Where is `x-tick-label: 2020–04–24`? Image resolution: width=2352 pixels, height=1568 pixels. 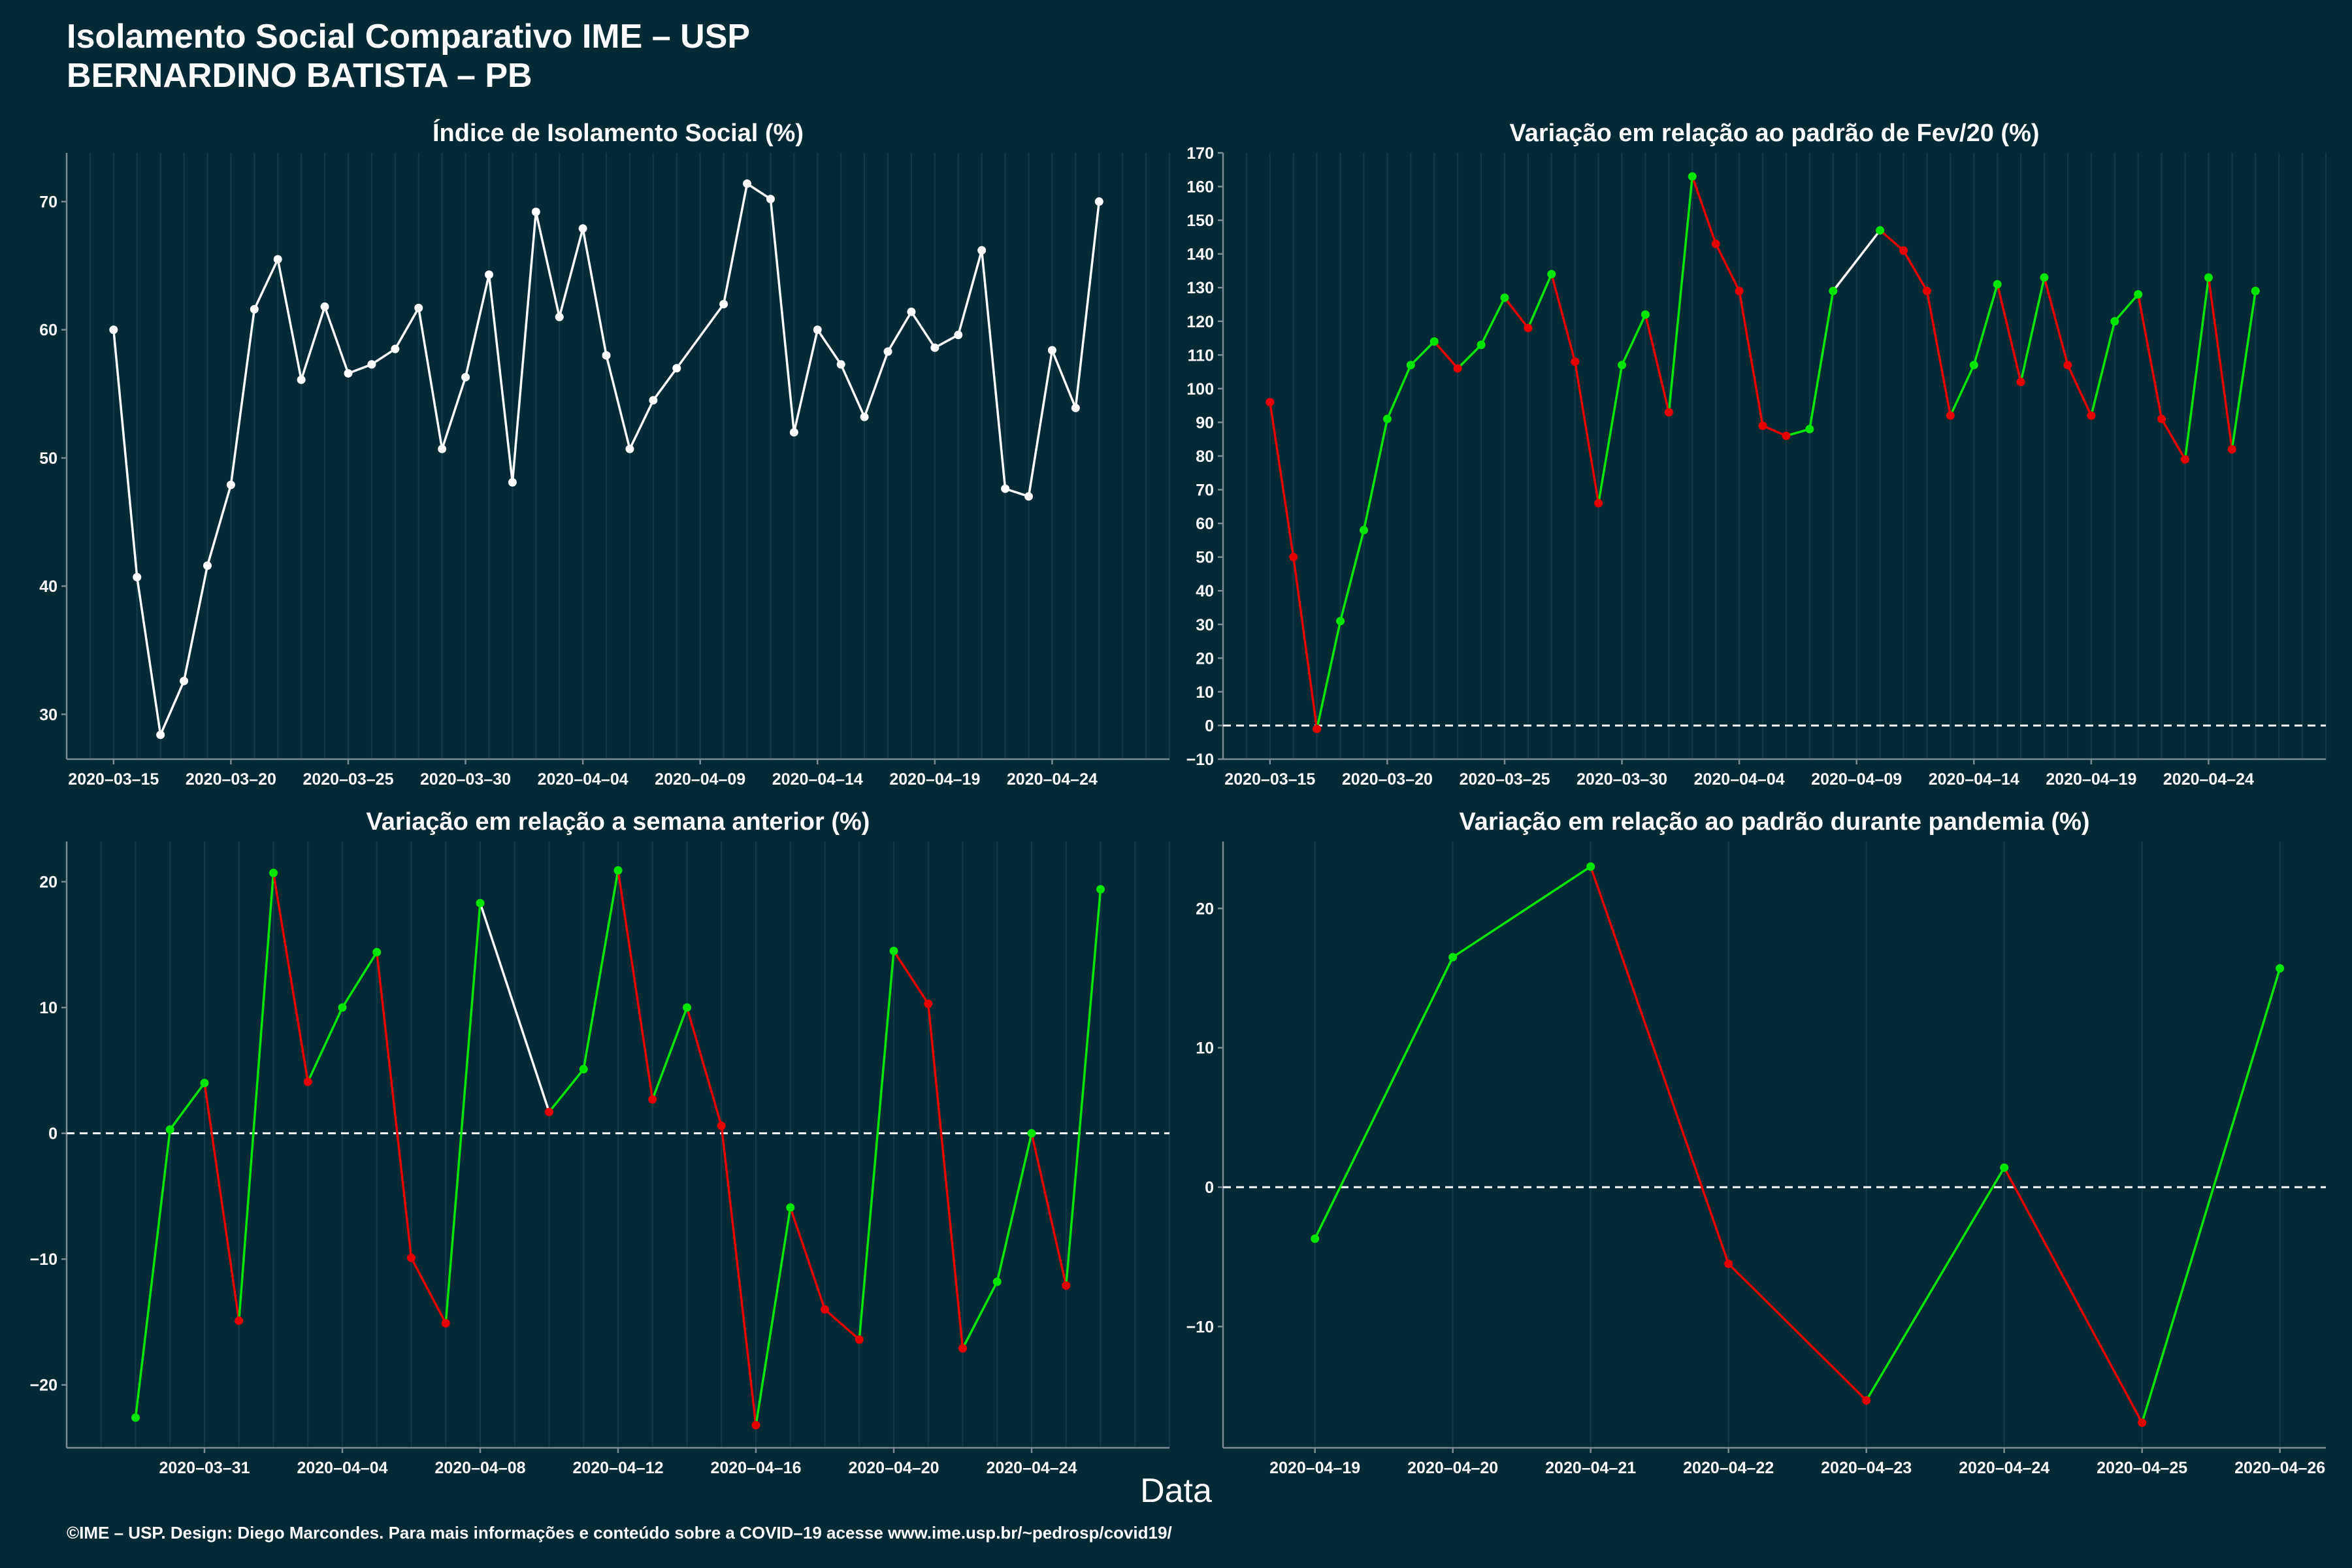 x-tick-label: 2020–04–24 is located at coordinates (2208, 779).